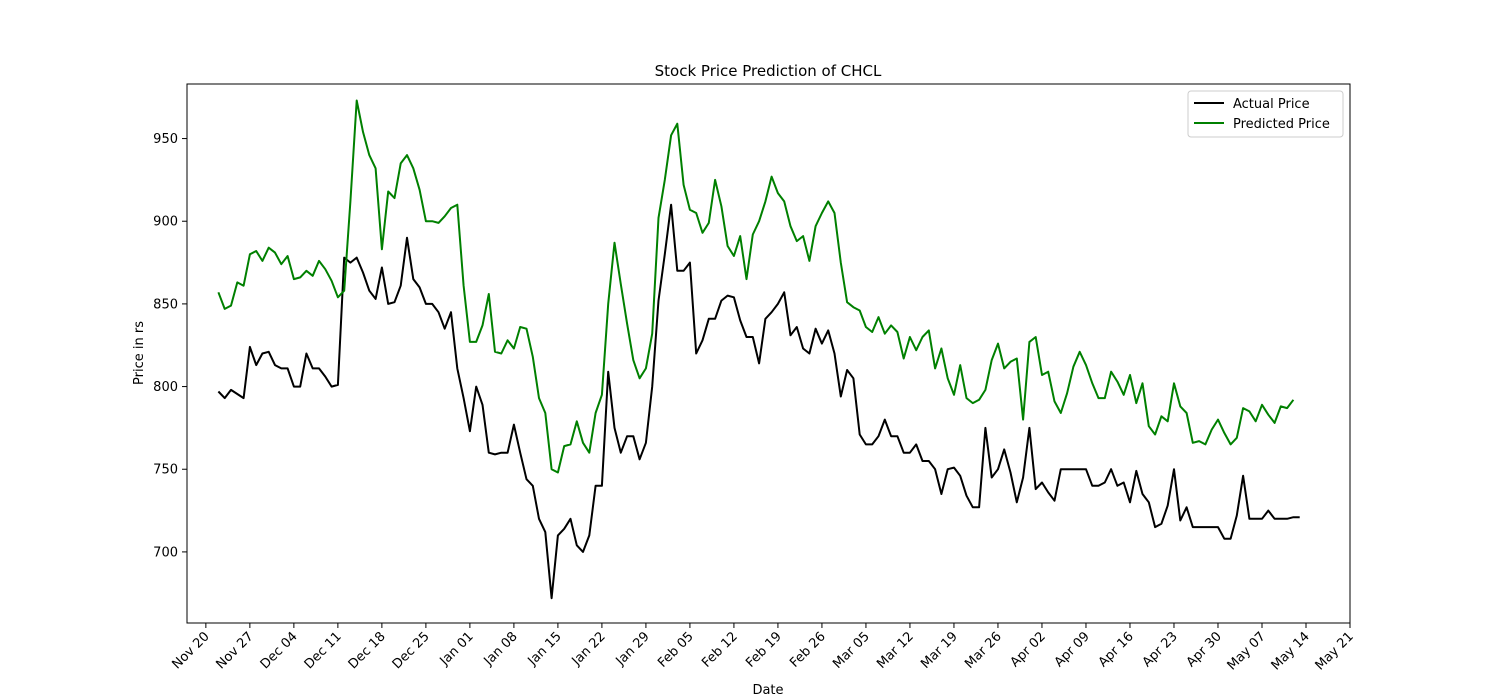  Describe the element at coordinates (165, 304) in the screenshot. I see `y-tick-label: 850` at that location.